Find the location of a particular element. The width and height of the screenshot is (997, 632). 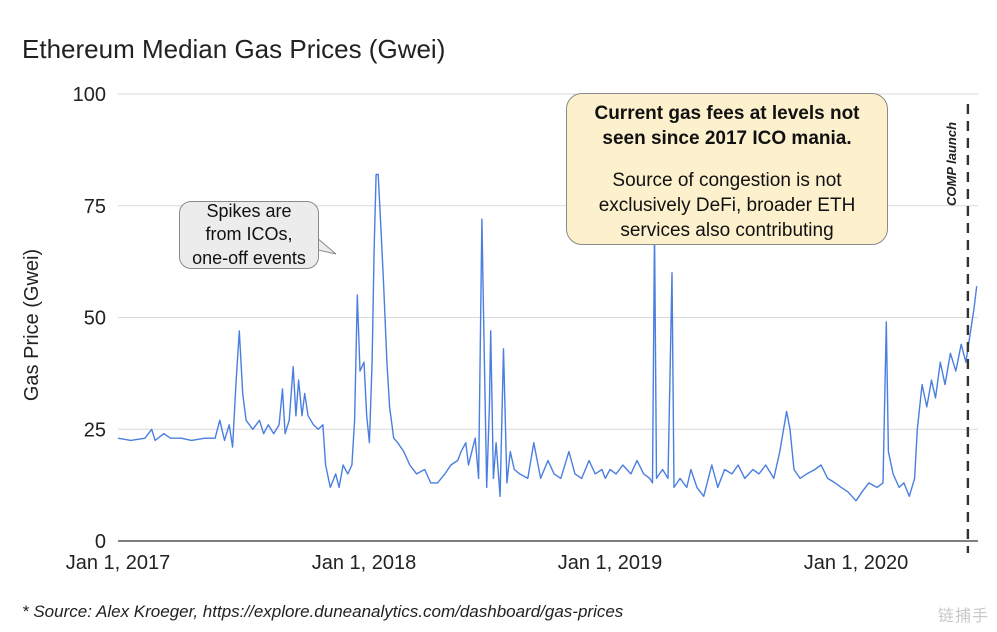

y-tick-label: 100 is located at coordinates (89, 95).